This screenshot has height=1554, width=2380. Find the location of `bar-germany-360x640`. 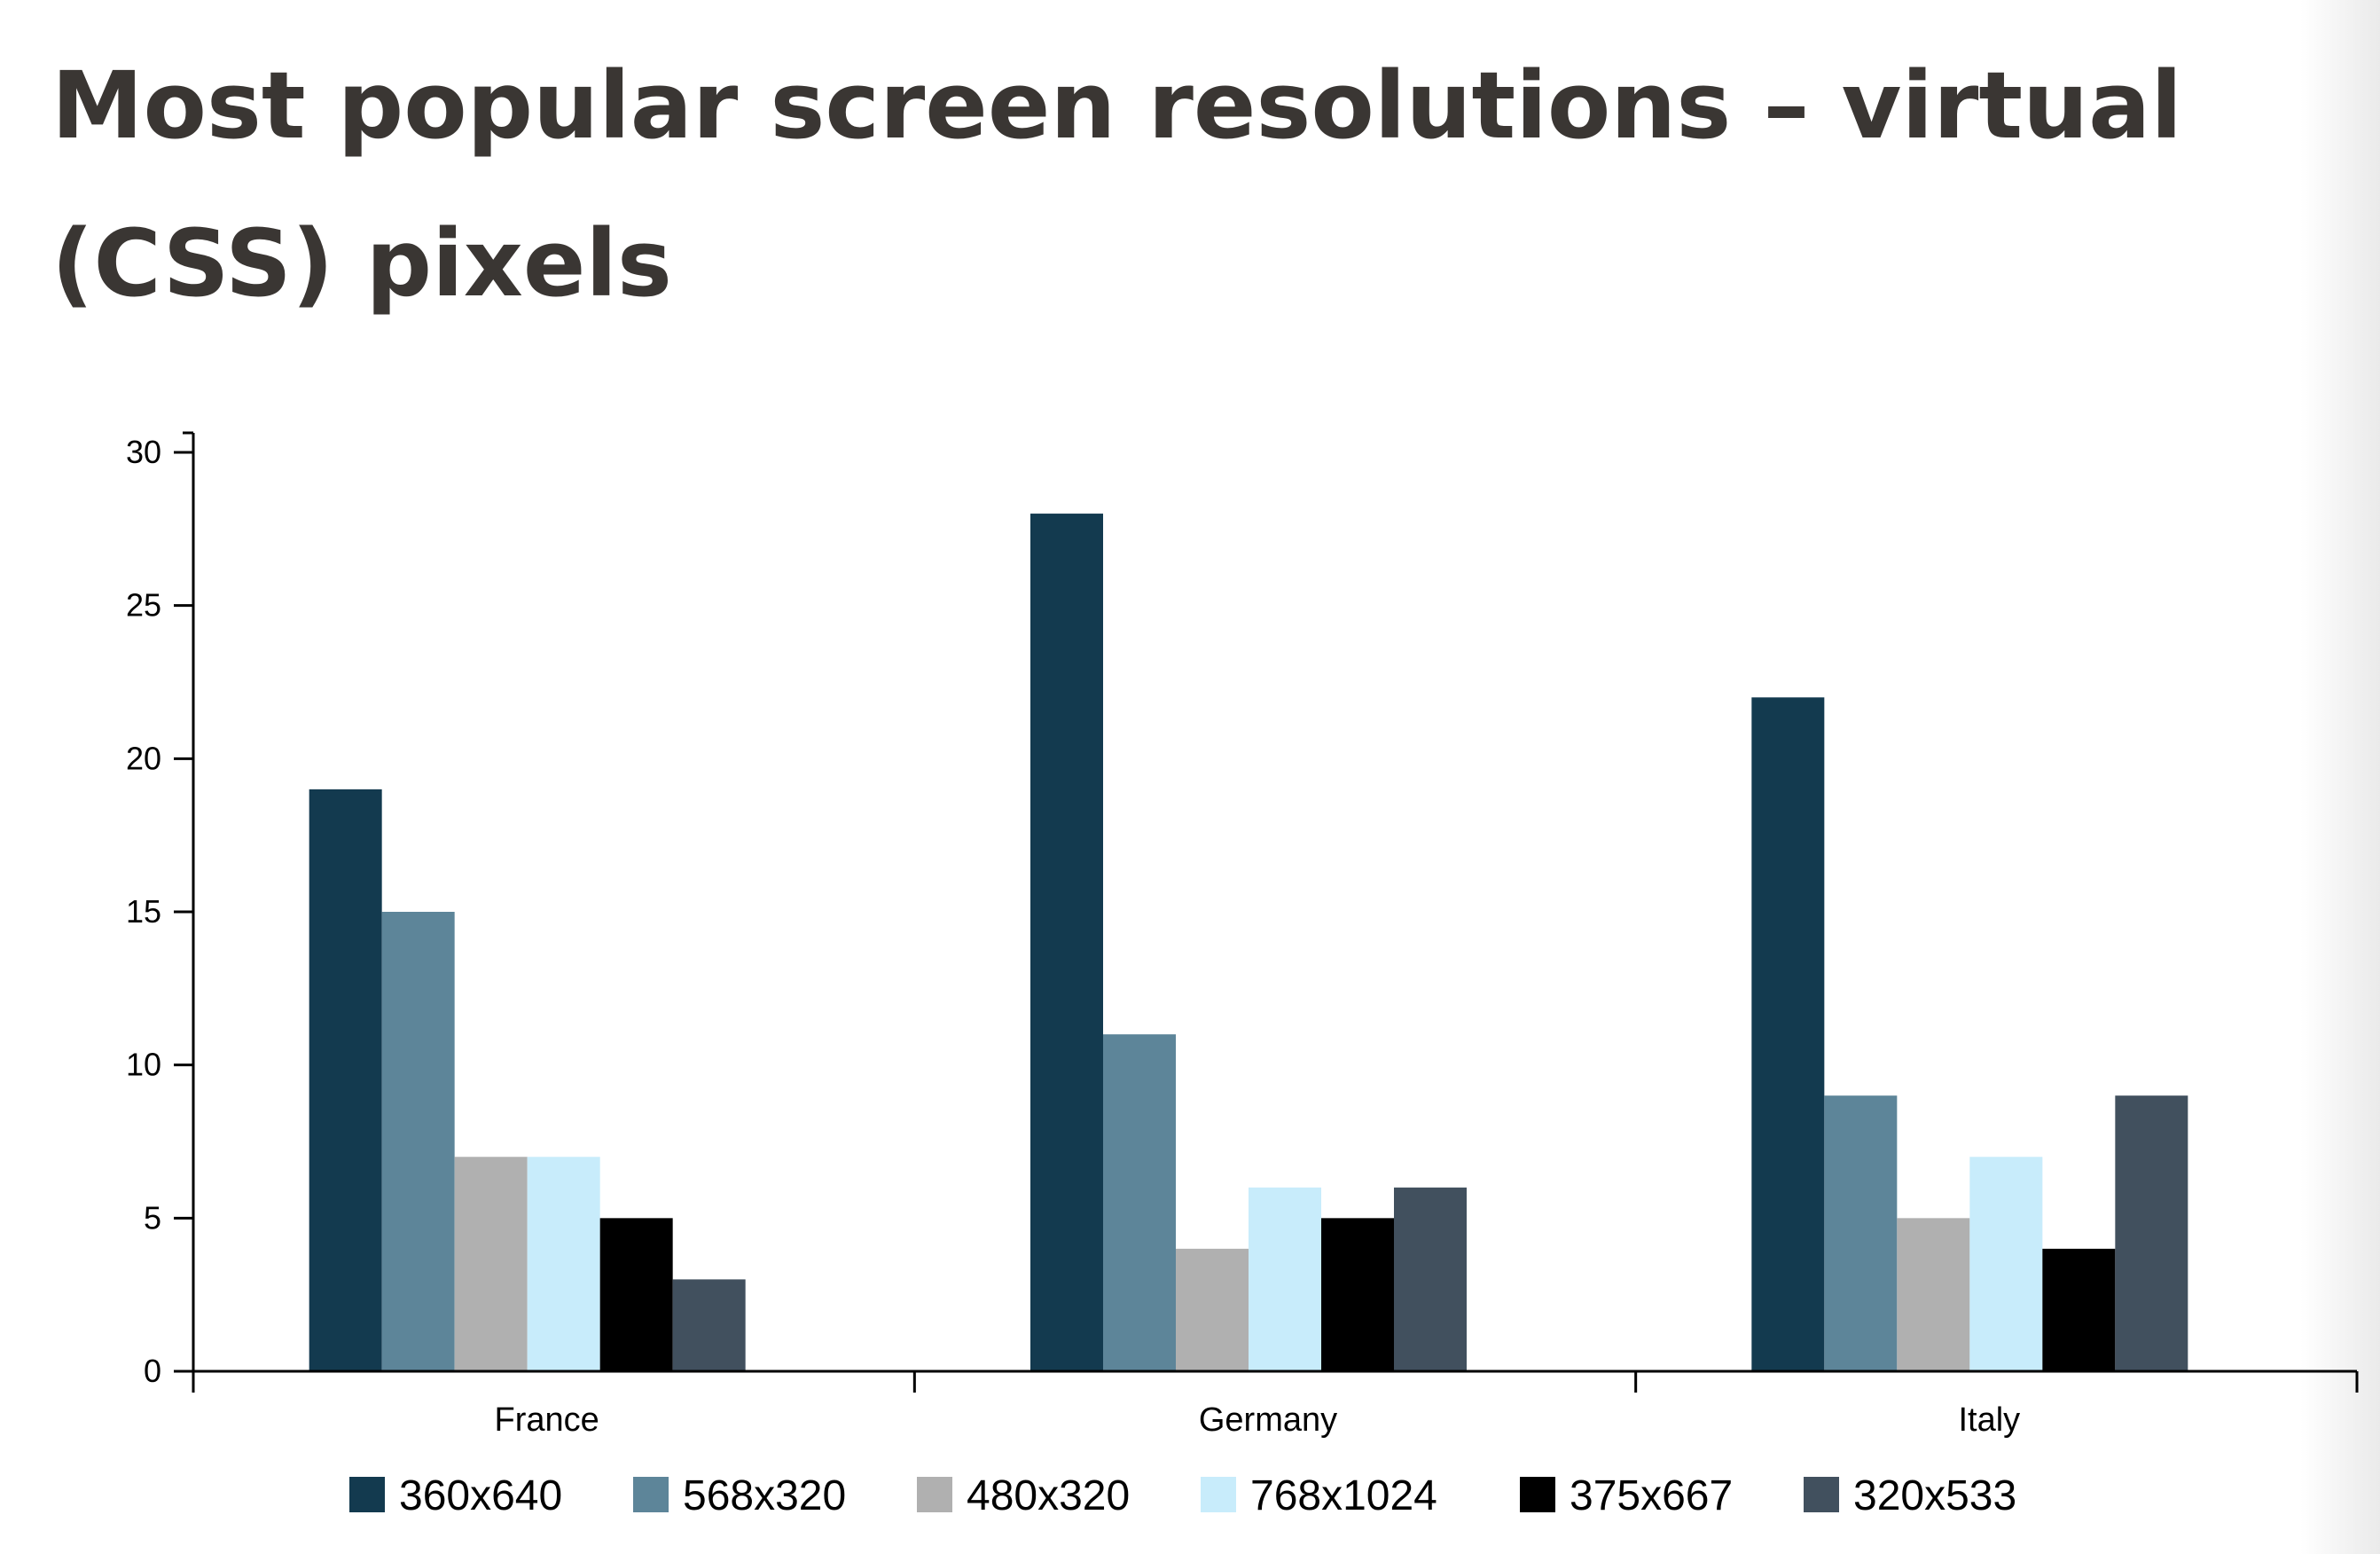

bar-germany-360x640 is located at coordinates (1066, 942).